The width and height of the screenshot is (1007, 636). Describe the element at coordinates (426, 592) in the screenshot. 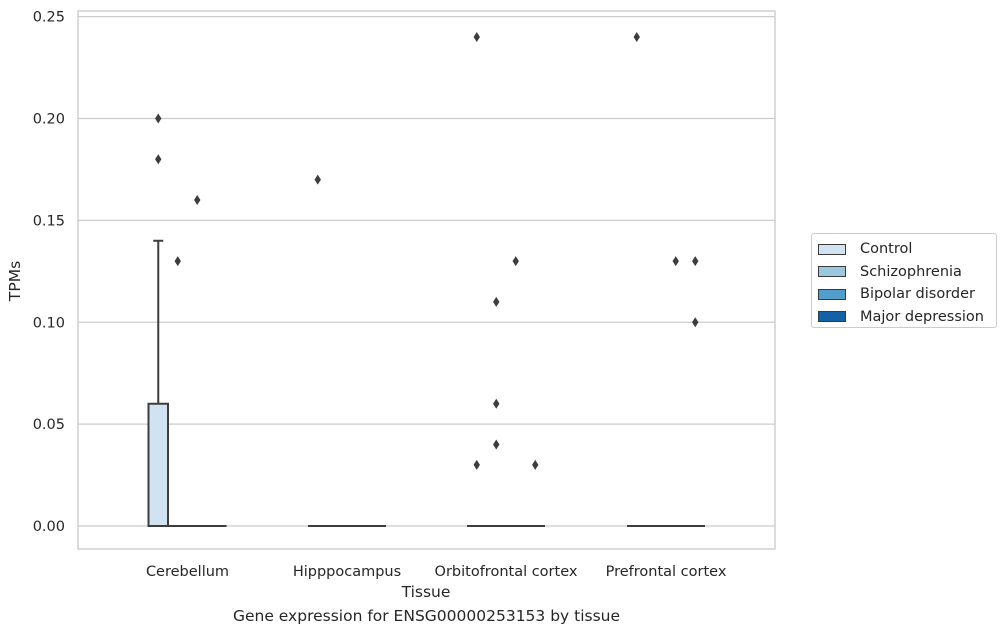

I see `x-axis-label: Tissue` at that location.